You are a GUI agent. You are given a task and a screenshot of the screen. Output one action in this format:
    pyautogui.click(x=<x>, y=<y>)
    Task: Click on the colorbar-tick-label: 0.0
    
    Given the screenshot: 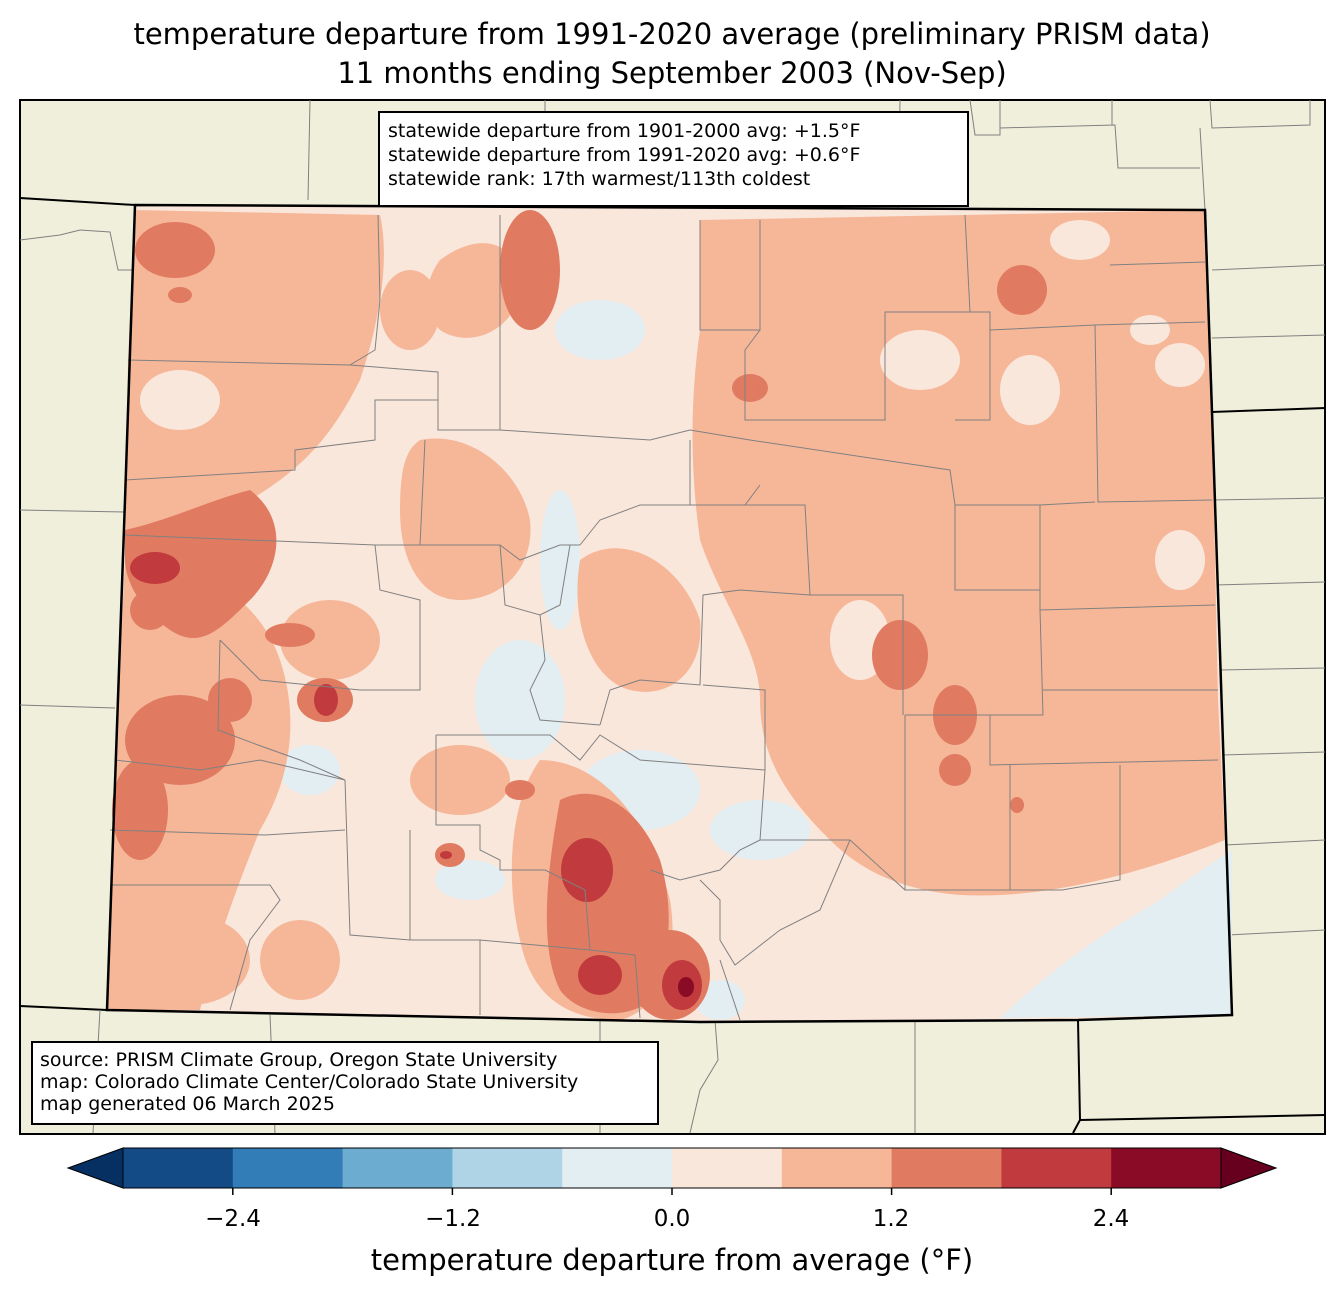 What is the action you would take?
    pyautogui.click(x=672, y=1219)
    